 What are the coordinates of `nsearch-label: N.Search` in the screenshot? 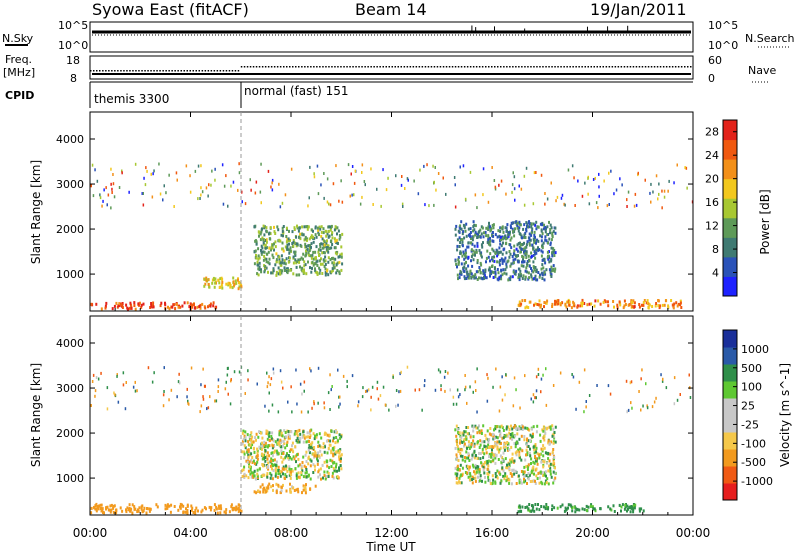 It's located at (770, 38).